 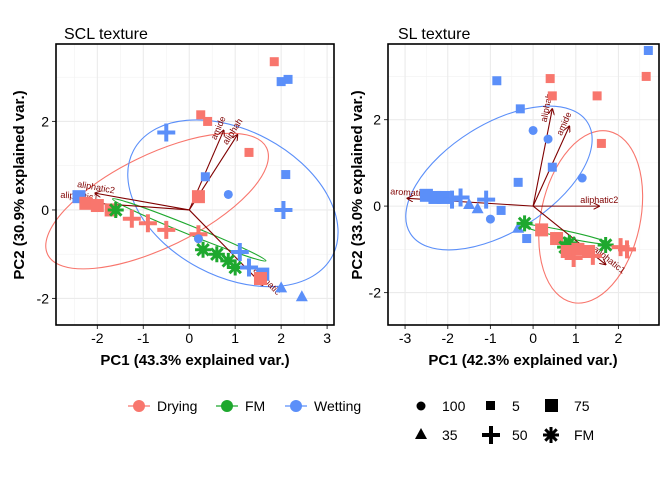 I want to click on legend-shape-5: 5, so click(x=503, y=406).